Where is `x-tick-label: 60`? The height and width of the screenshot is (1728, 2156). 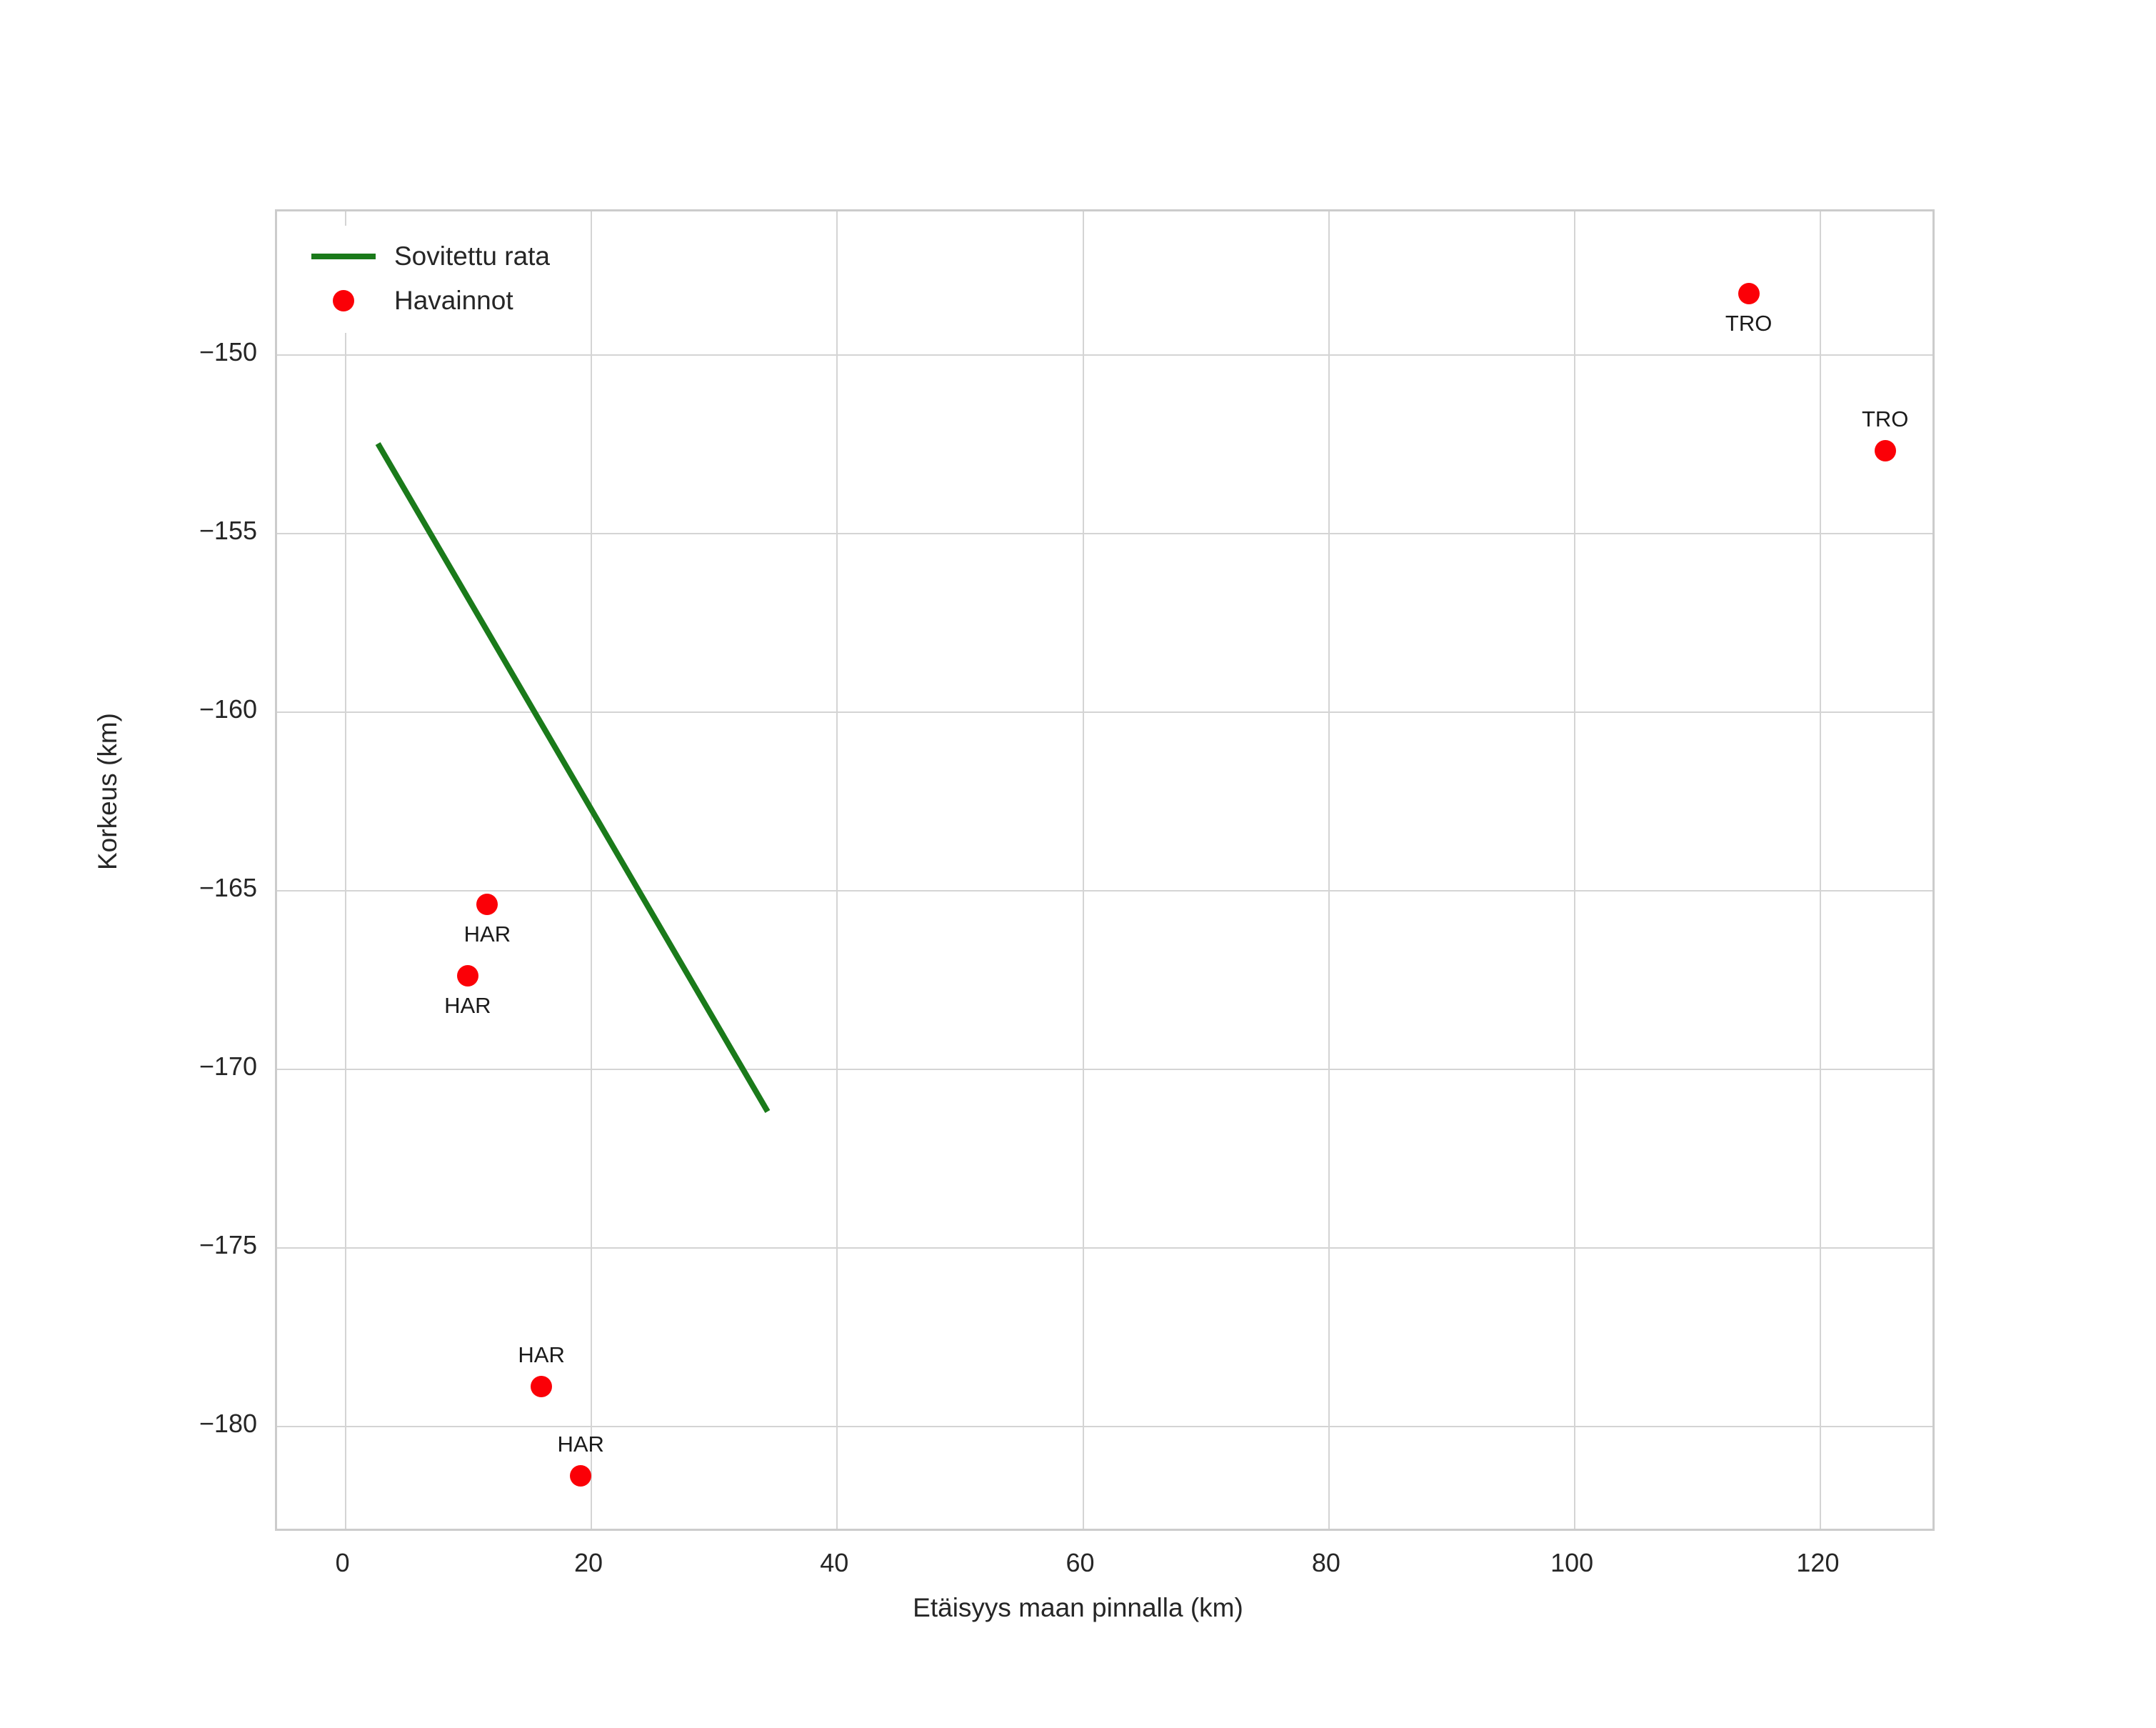
x-tick-label: 60 is located at coordinates (1081, 1562).